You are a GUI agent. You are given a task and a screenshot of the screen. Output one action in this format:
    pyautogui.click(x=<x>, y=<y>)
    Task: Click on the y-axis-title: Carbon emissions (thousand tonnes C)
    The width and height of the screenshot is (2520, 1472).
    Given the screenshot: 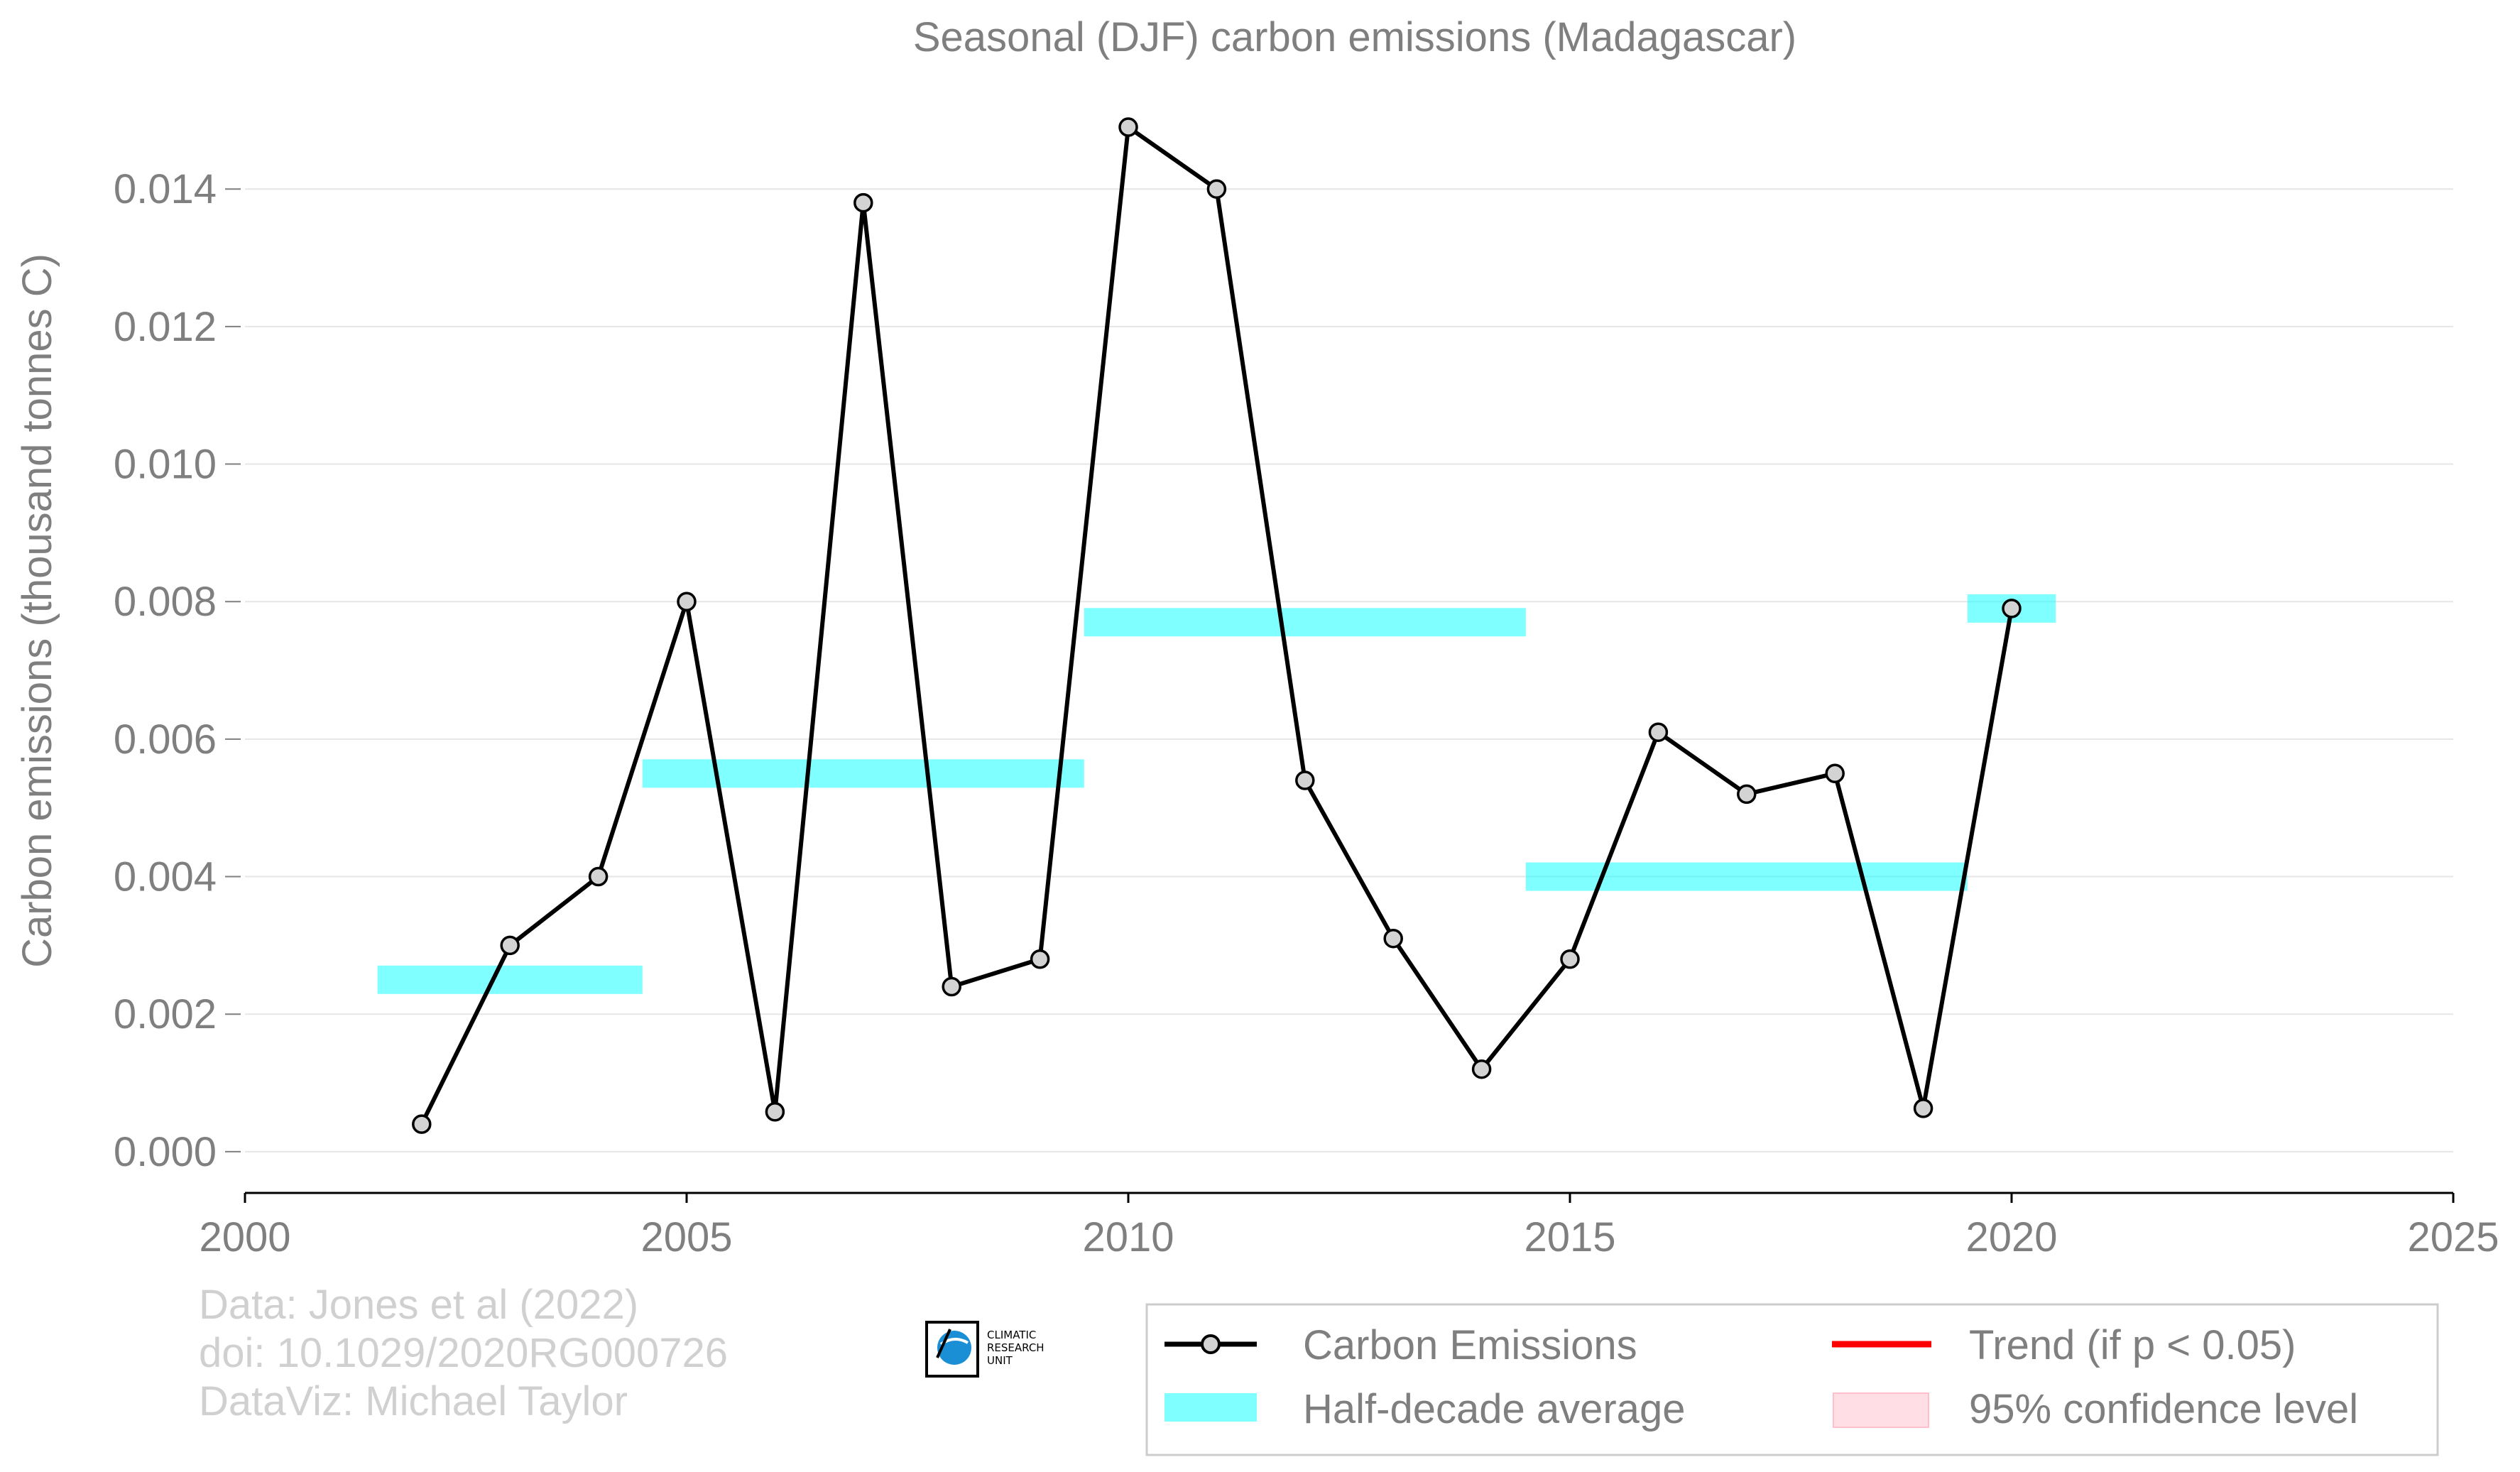 What is the action you would take?
    pyautogui.click(x=37, y=610)
    